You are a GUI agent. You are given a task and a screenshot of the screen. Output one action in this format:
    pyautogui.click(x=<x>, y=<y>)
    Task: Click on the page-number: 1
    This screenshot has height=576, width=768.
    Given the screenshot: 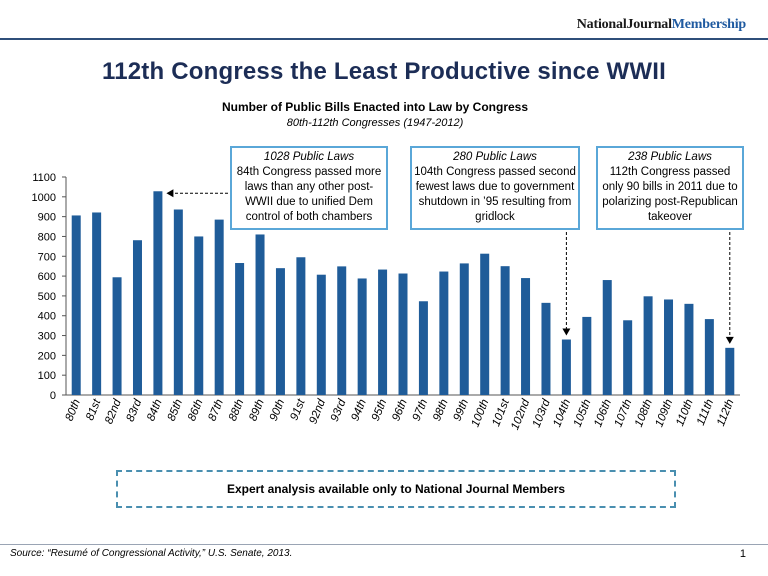 What is the action you would take?
    pyautogui.click(x=742, y=554)
    